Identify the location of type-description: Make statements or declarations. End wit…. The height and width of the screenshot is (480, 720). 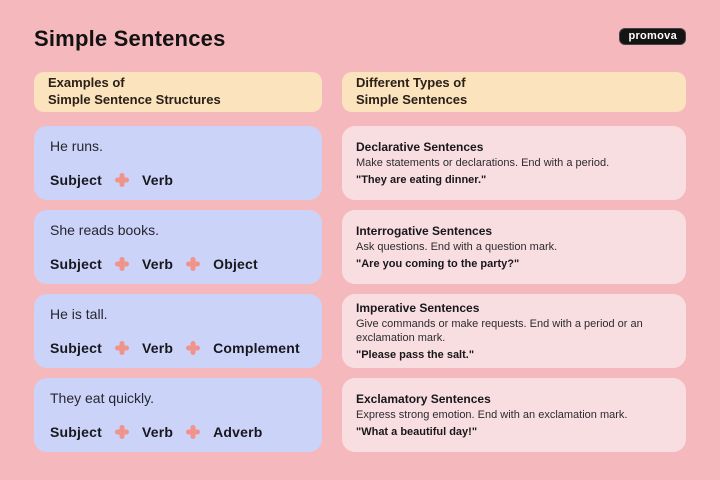
(483, 163).